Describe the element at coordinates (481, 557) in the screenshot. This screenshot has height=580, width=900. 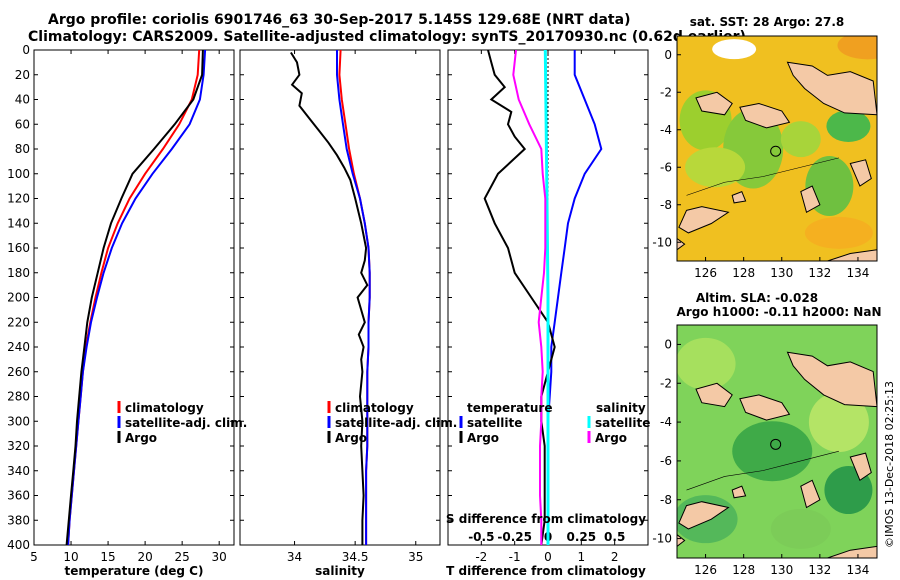
I see `x-tick-label: -2` at that location.